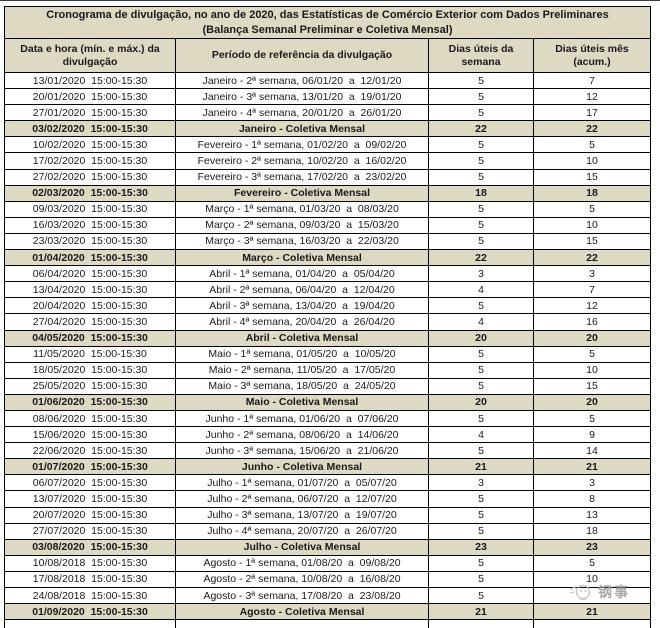 Image resolution: width=660 pixels, height=628 pixels. I want to click on cell-period: Abril - Coletiva Mensal, so click(302, 338).